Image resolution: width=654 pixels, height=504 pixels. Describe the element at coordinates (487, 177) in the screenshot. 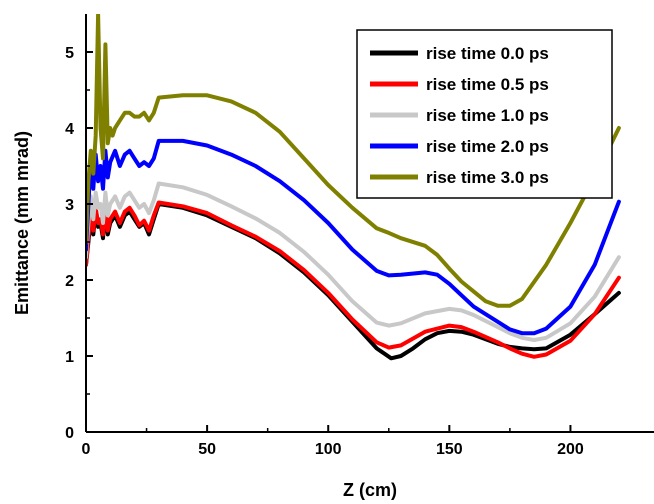

I see `legend-label: rise time 3.0 ps` at that location.